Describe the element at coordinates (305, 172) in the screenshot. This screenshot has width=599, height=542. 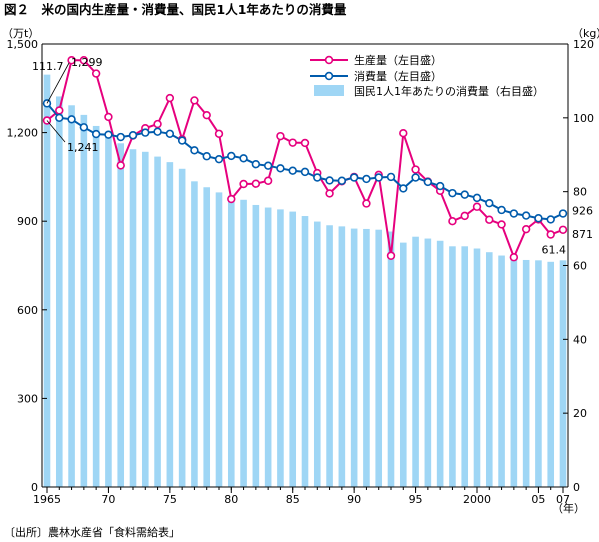
I see `series-2-point-1986` at that location.